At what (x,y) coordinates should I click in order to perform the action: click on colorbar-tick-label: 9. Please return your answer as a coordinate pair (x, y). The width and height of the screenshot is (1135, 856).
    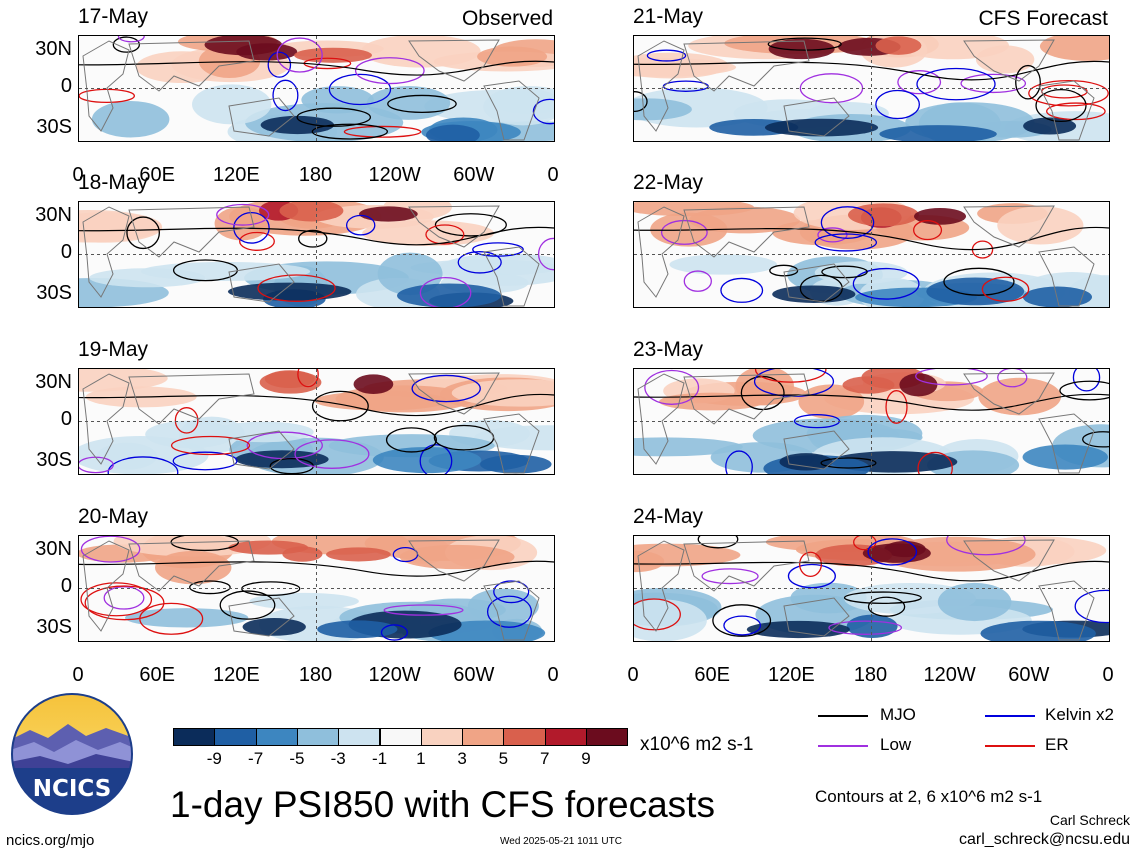
    Looking at the image, I should click on (586, 758).